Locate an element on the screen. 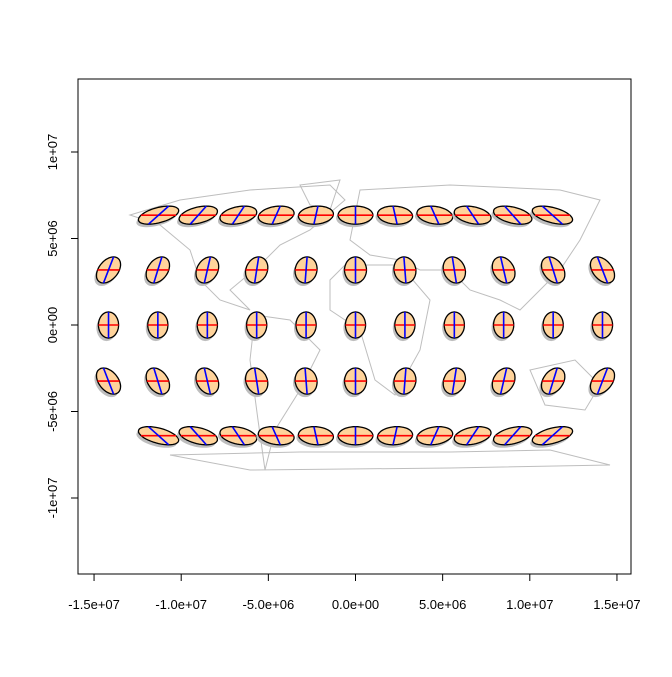 The height and width of the screenshot is (677, 672). x-tick-label: 5.0e+06 is located at coordinates (442, 604).